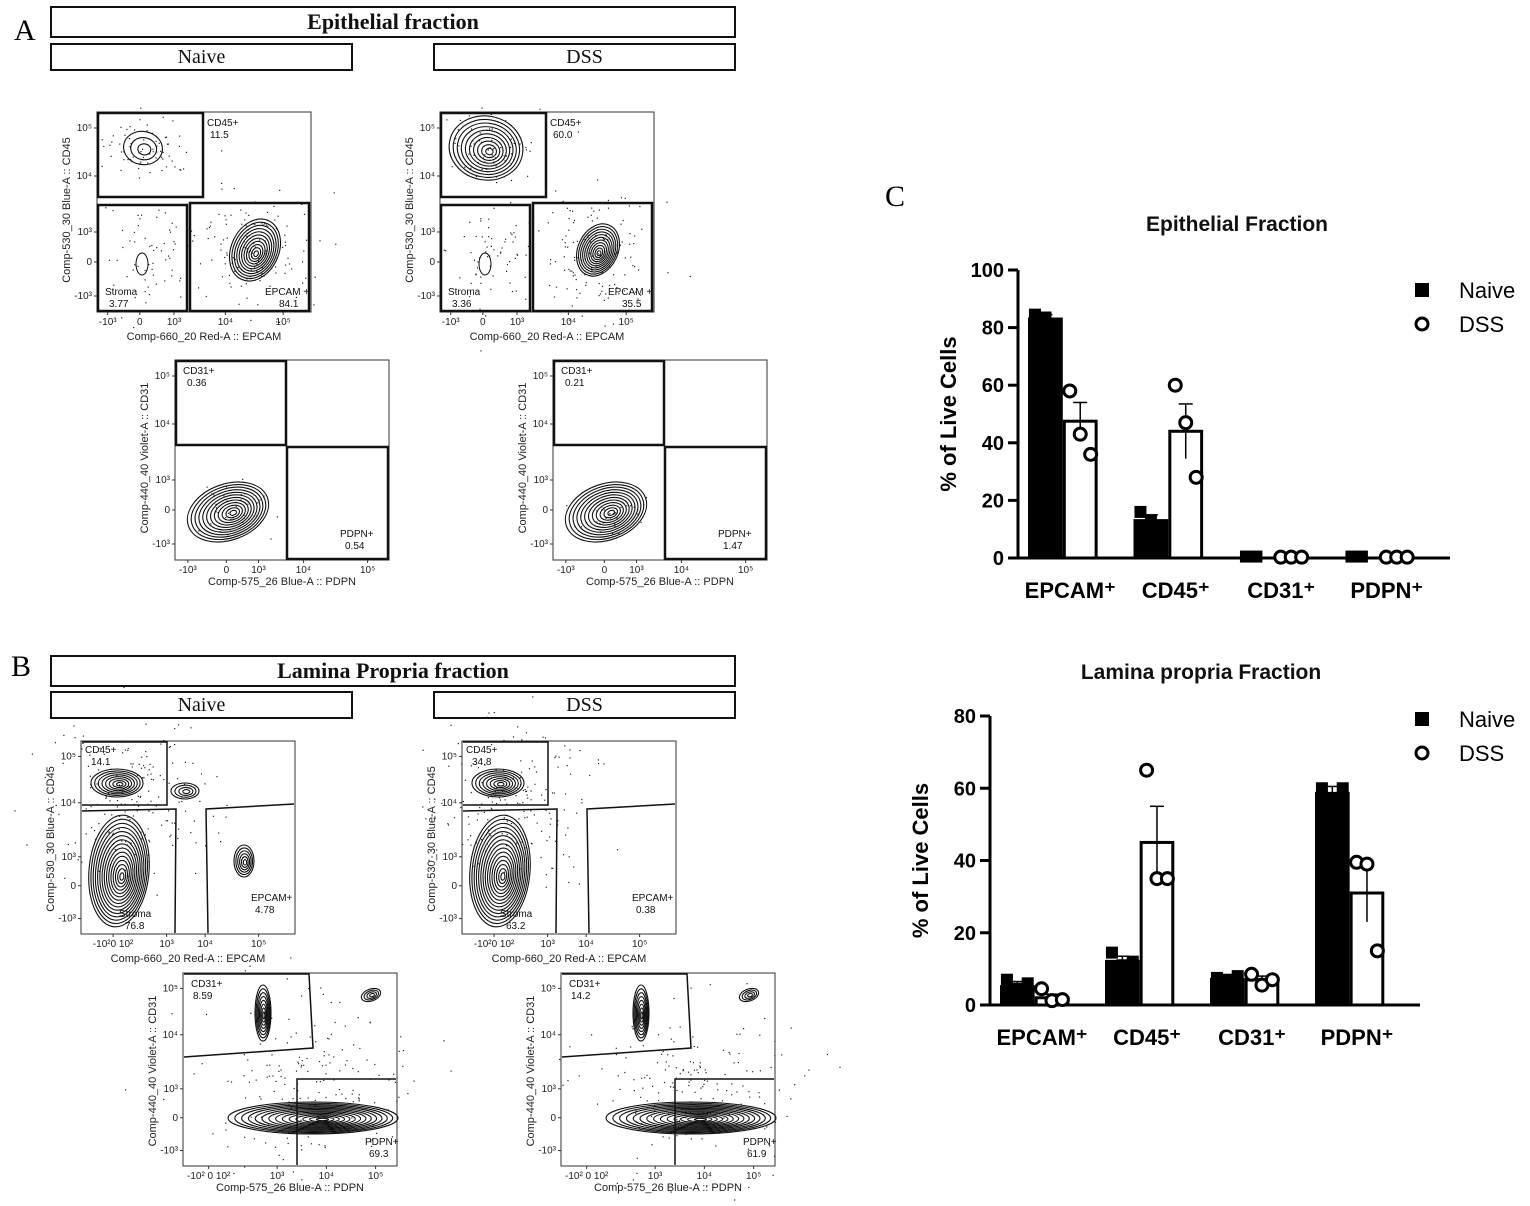 The width and height of the screenshot is (1530, 1206). I want to click on lamina-naive-header: Naive, so click(201, 705).